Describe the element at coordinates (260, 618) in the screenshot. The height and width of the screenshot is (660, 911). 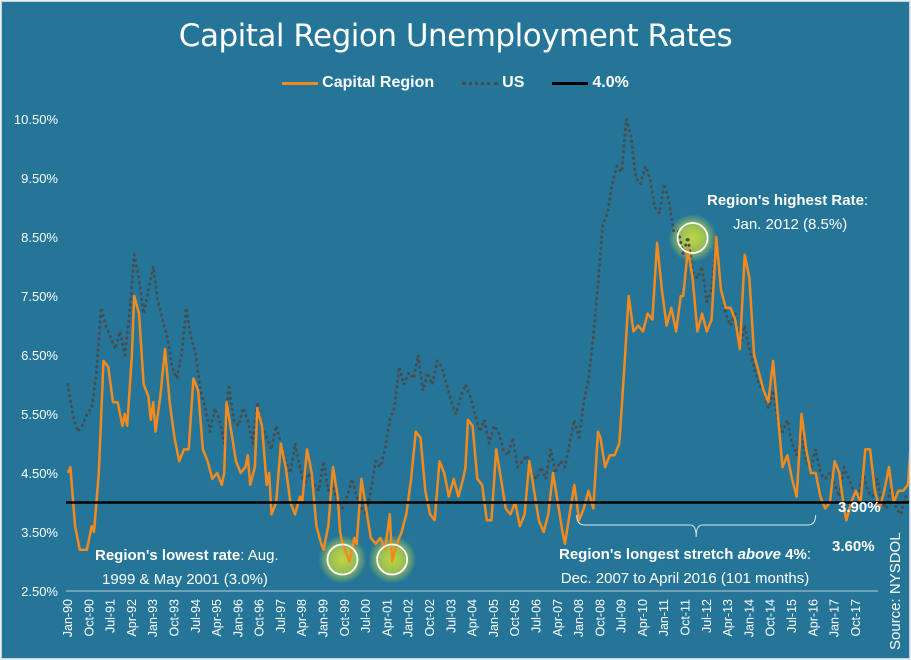
I see `x-tick-label: Oct-96` at that location.